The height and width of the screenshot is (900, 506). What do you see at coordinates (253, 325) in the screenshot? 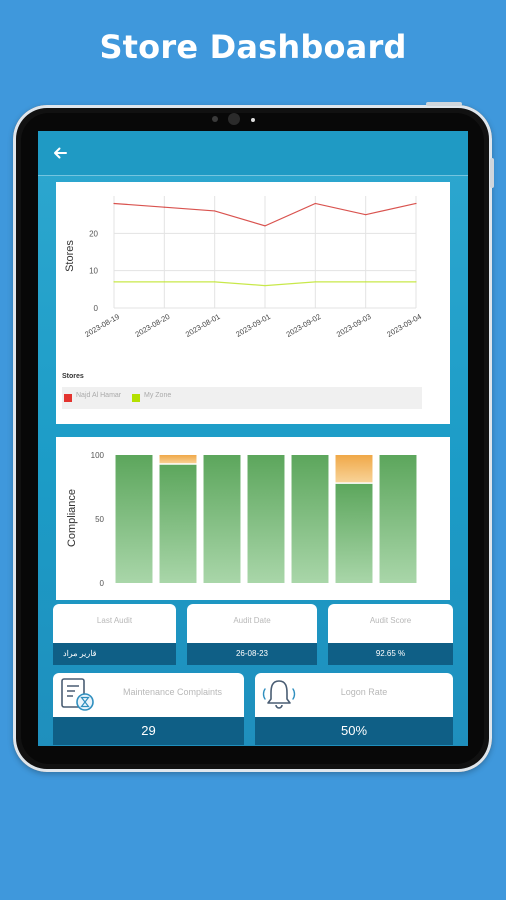
I see `line-xtick-label: 2023-09-01` at bounding box center [253, 325].